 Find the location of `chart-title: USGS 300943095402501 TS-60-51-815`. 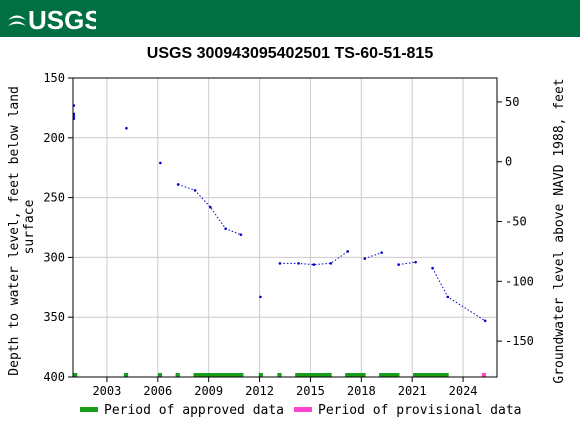

chart-title: USGS 300943095402501 TS-60-51-815 is located at coordinates (290, 53).